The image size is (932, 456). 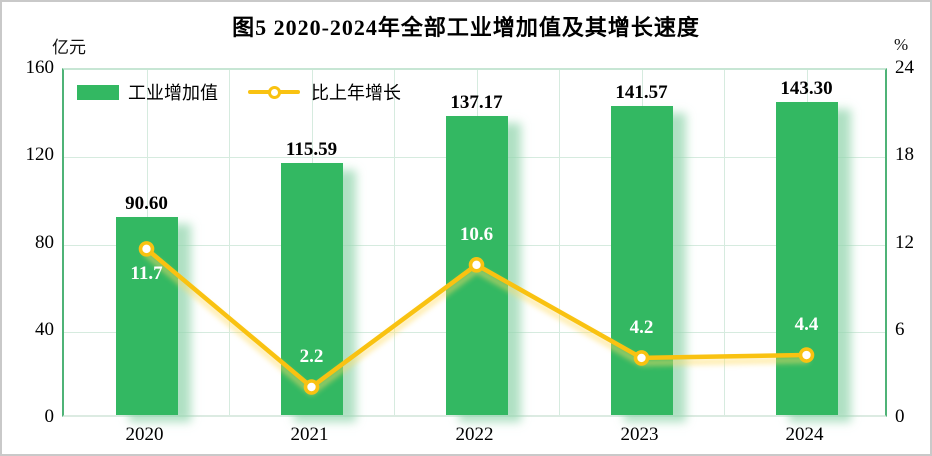 I want to click on x-axis-tick-labels: 2020 2021 2022 2023 2024, so click(x=474, y=437).